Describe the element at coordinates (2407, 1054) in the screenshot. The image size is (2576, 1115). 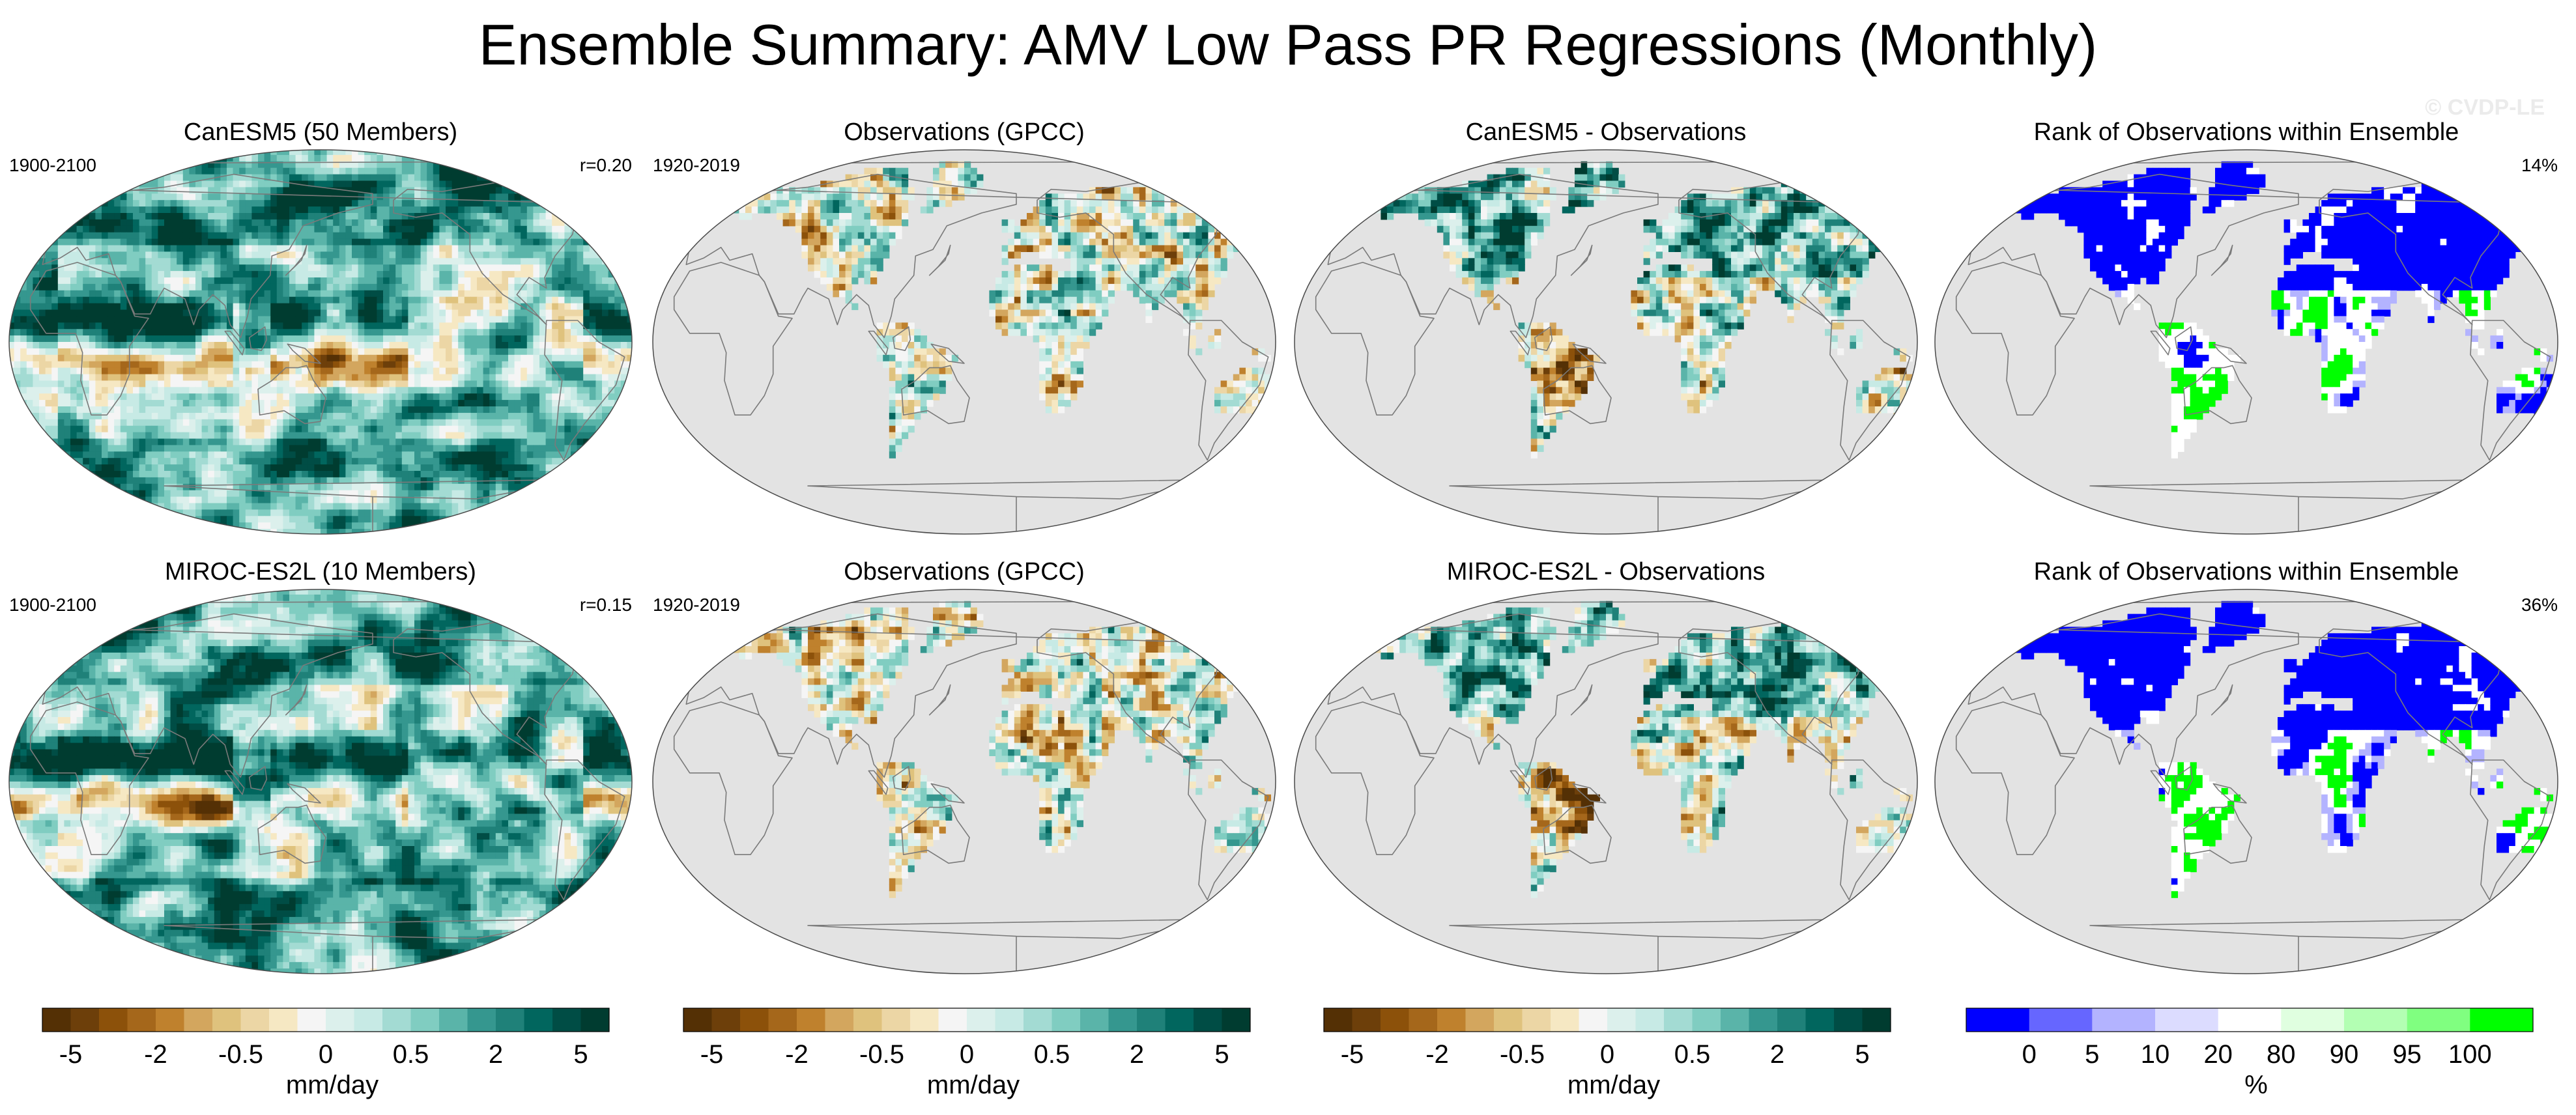
I see `colorbar-tick-label: 95` at that location.